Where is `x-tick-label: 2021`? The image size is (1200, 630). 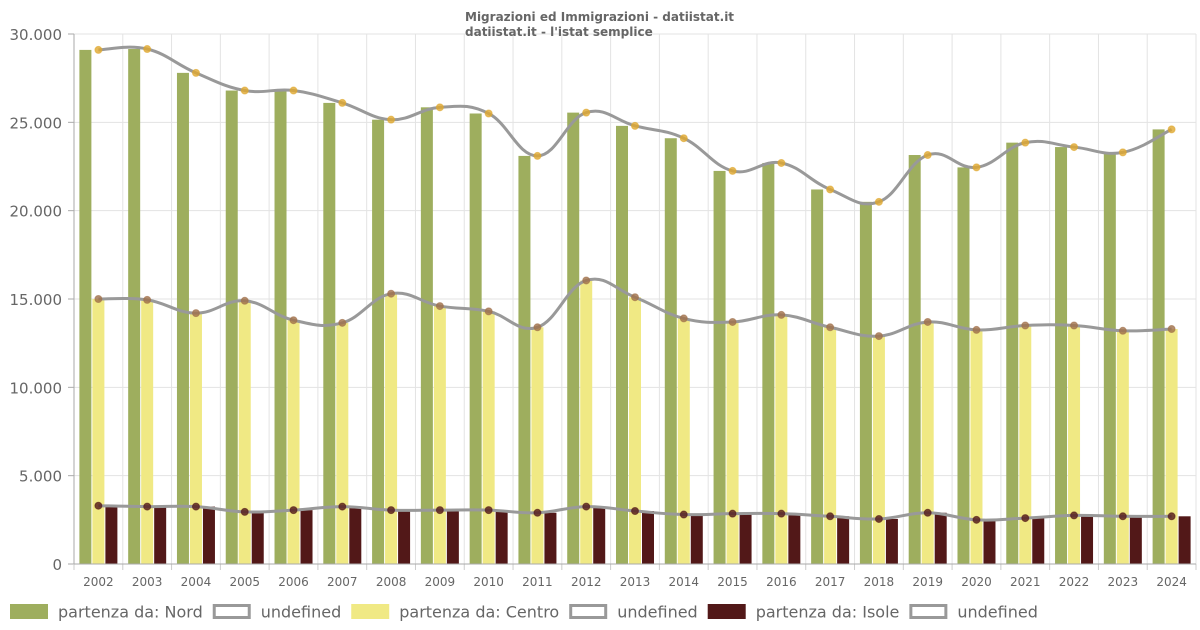
x-tick-label: 2021 is located at coordinates (1025, 582).